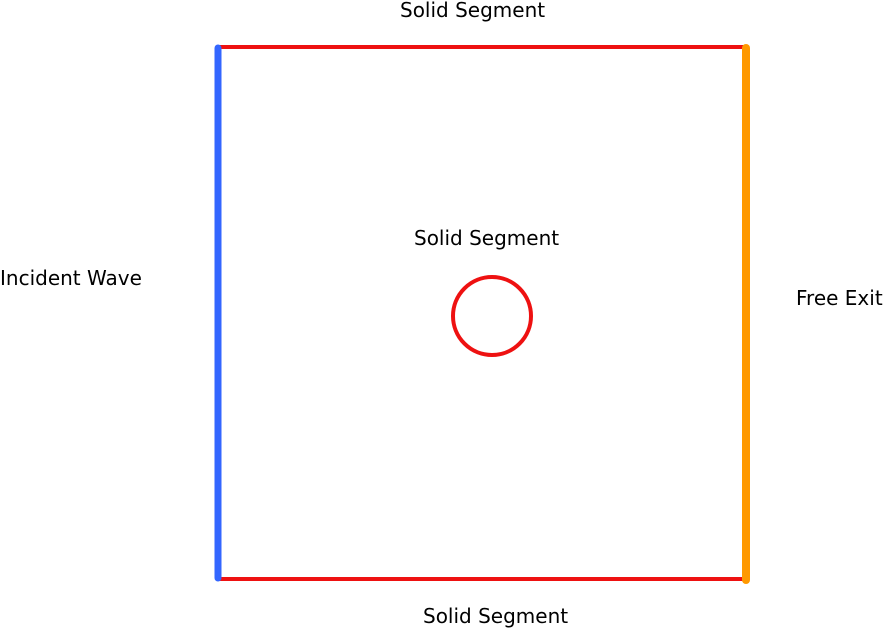  Describe the element at coordinates (71, 278) in the screenshot. I see `left-boundary-label: Incident Wave` at that location.